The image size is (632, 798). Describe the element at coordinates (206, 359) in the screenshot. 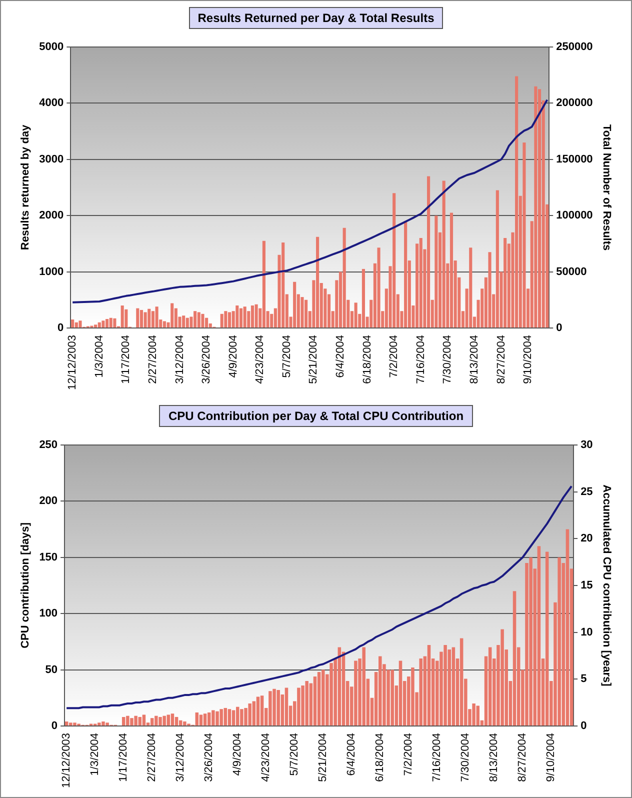

I see `x-tick-label: 3/26/2004` at that location.